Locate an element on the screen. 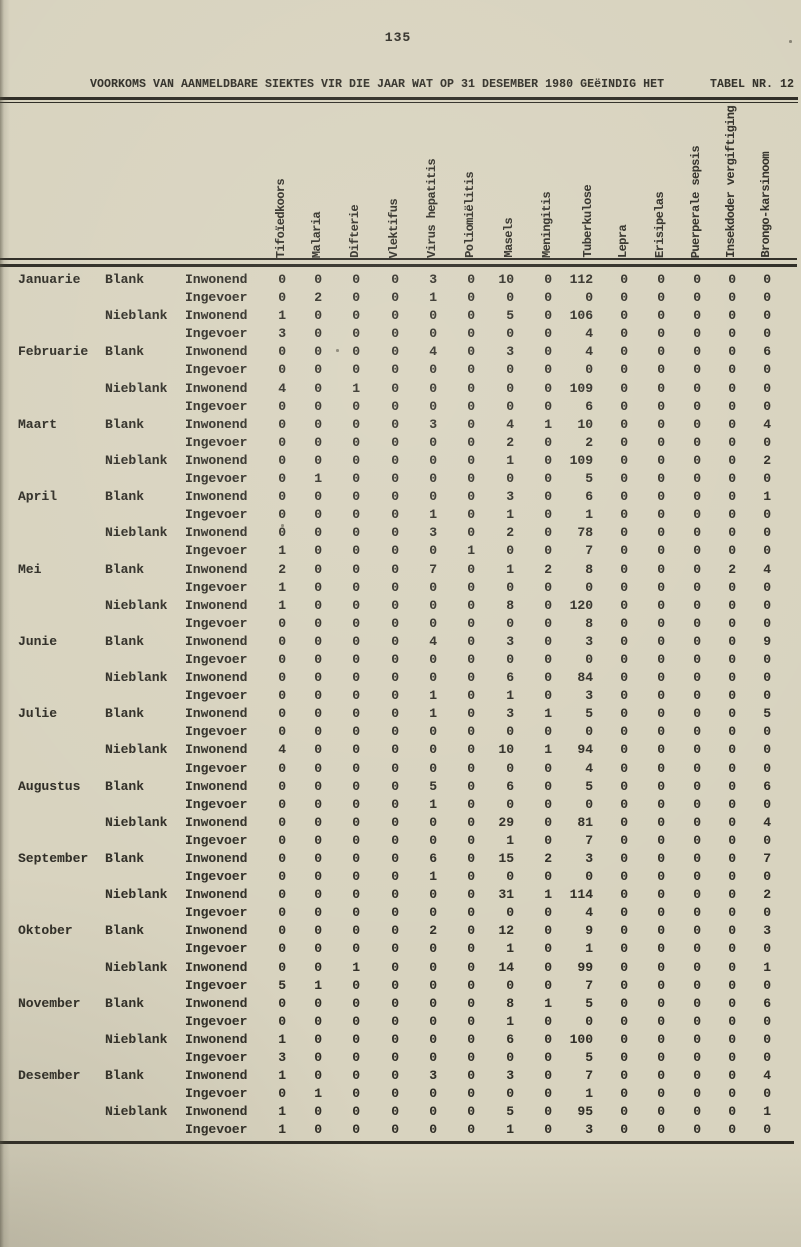 Image resolution: width=801 pixels, height=1247 pixels. month-label: Julie is located at coordinates (38, 714).